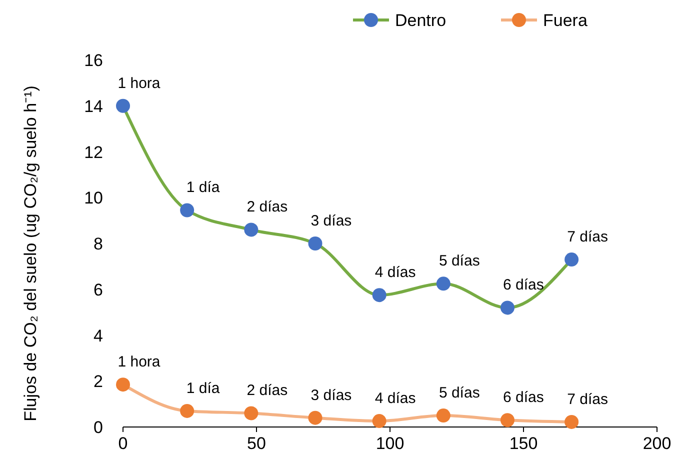 The height and width of the screenshot is (471, 683). What do you see at coordinates (98, 290) in the screenshot?
I see `y-tick-label: 6` at bounding box center [98, 290].